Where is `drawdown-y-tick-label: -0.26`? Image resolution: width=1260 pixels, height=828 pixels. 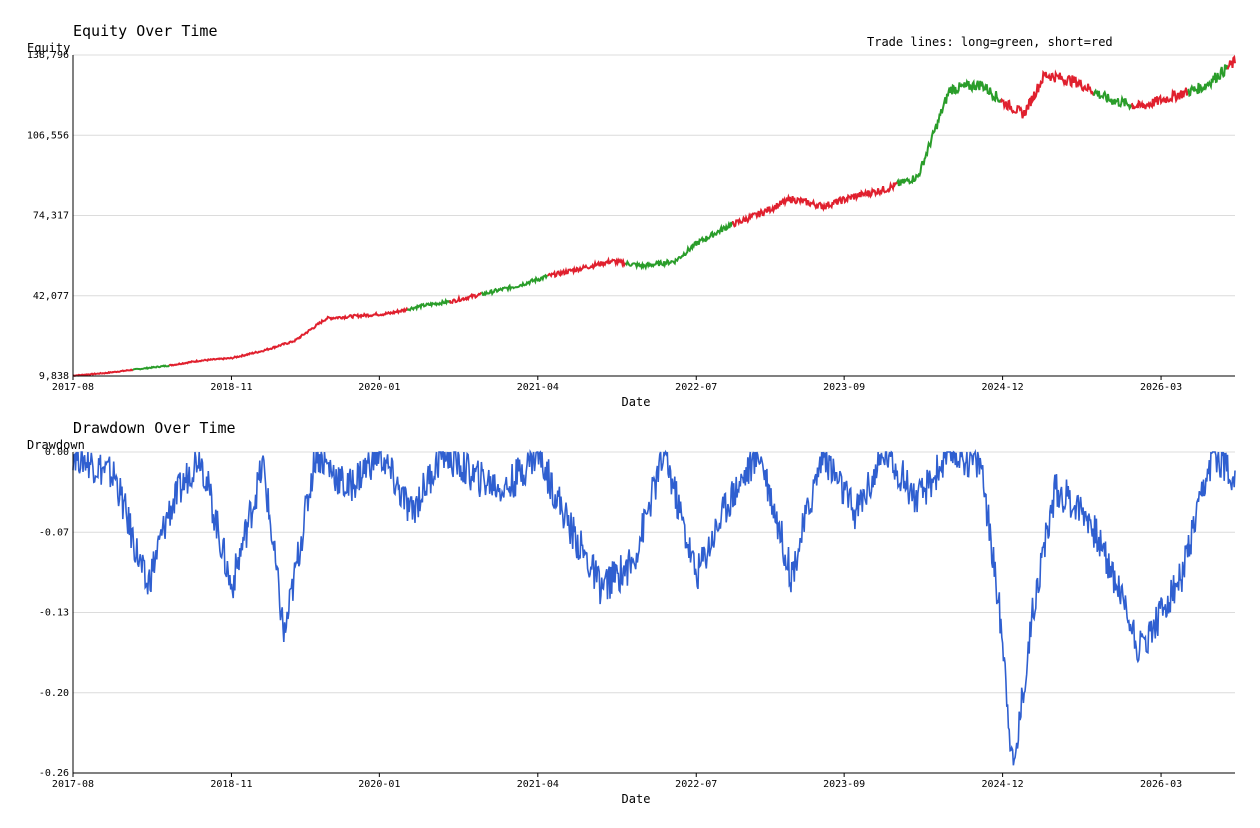 drawdown-y-tick-label: -0.26 is located at coordinates (54, 773).